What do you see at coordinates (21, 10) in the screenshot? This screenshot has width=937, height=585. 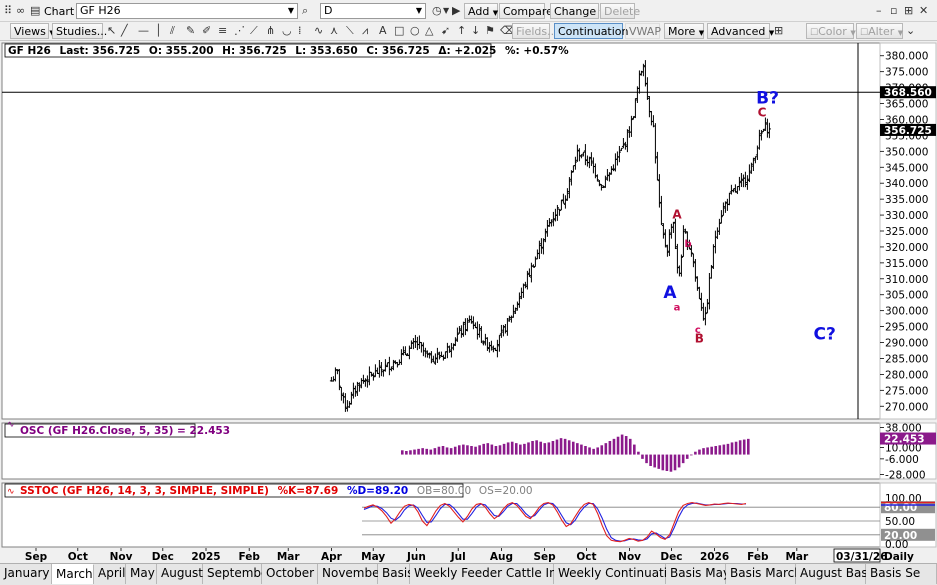 I see `link-icon: ∞` at bounding box center [21, 10].